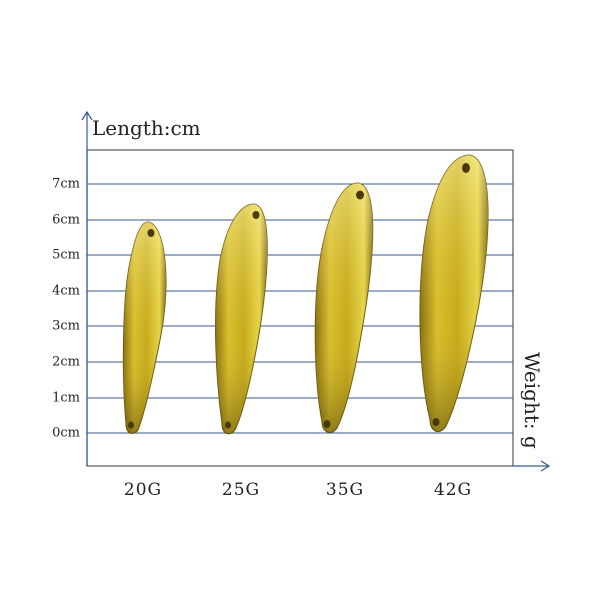 The height and width of the screenshot is (600, 600). Describe the element at coordinates (66, 291) in the screenshot. I see `y-tick-label: 4cm` at that location.